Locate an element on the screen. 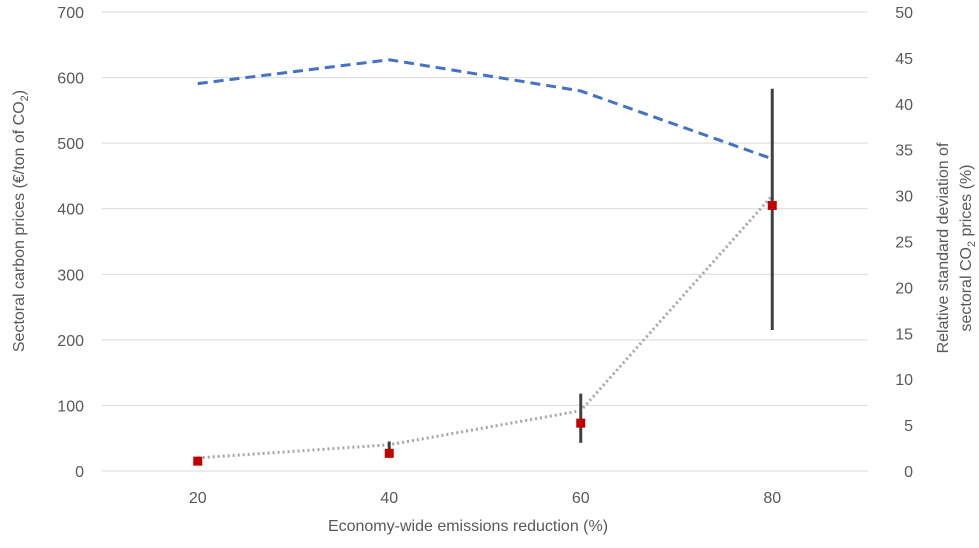 This screenshot has width=979, height=548. right-tick-label-10: 50 is located at coordinates (904, 13).